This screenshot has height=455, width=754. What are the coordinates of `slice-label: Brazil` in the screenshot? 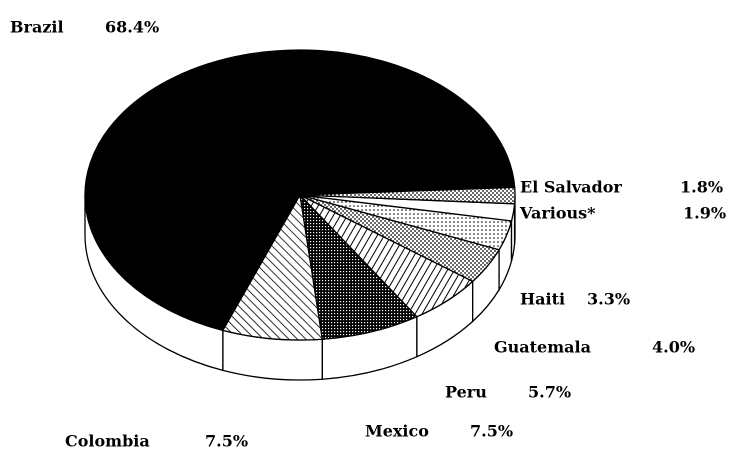 It's located at (37, 27).